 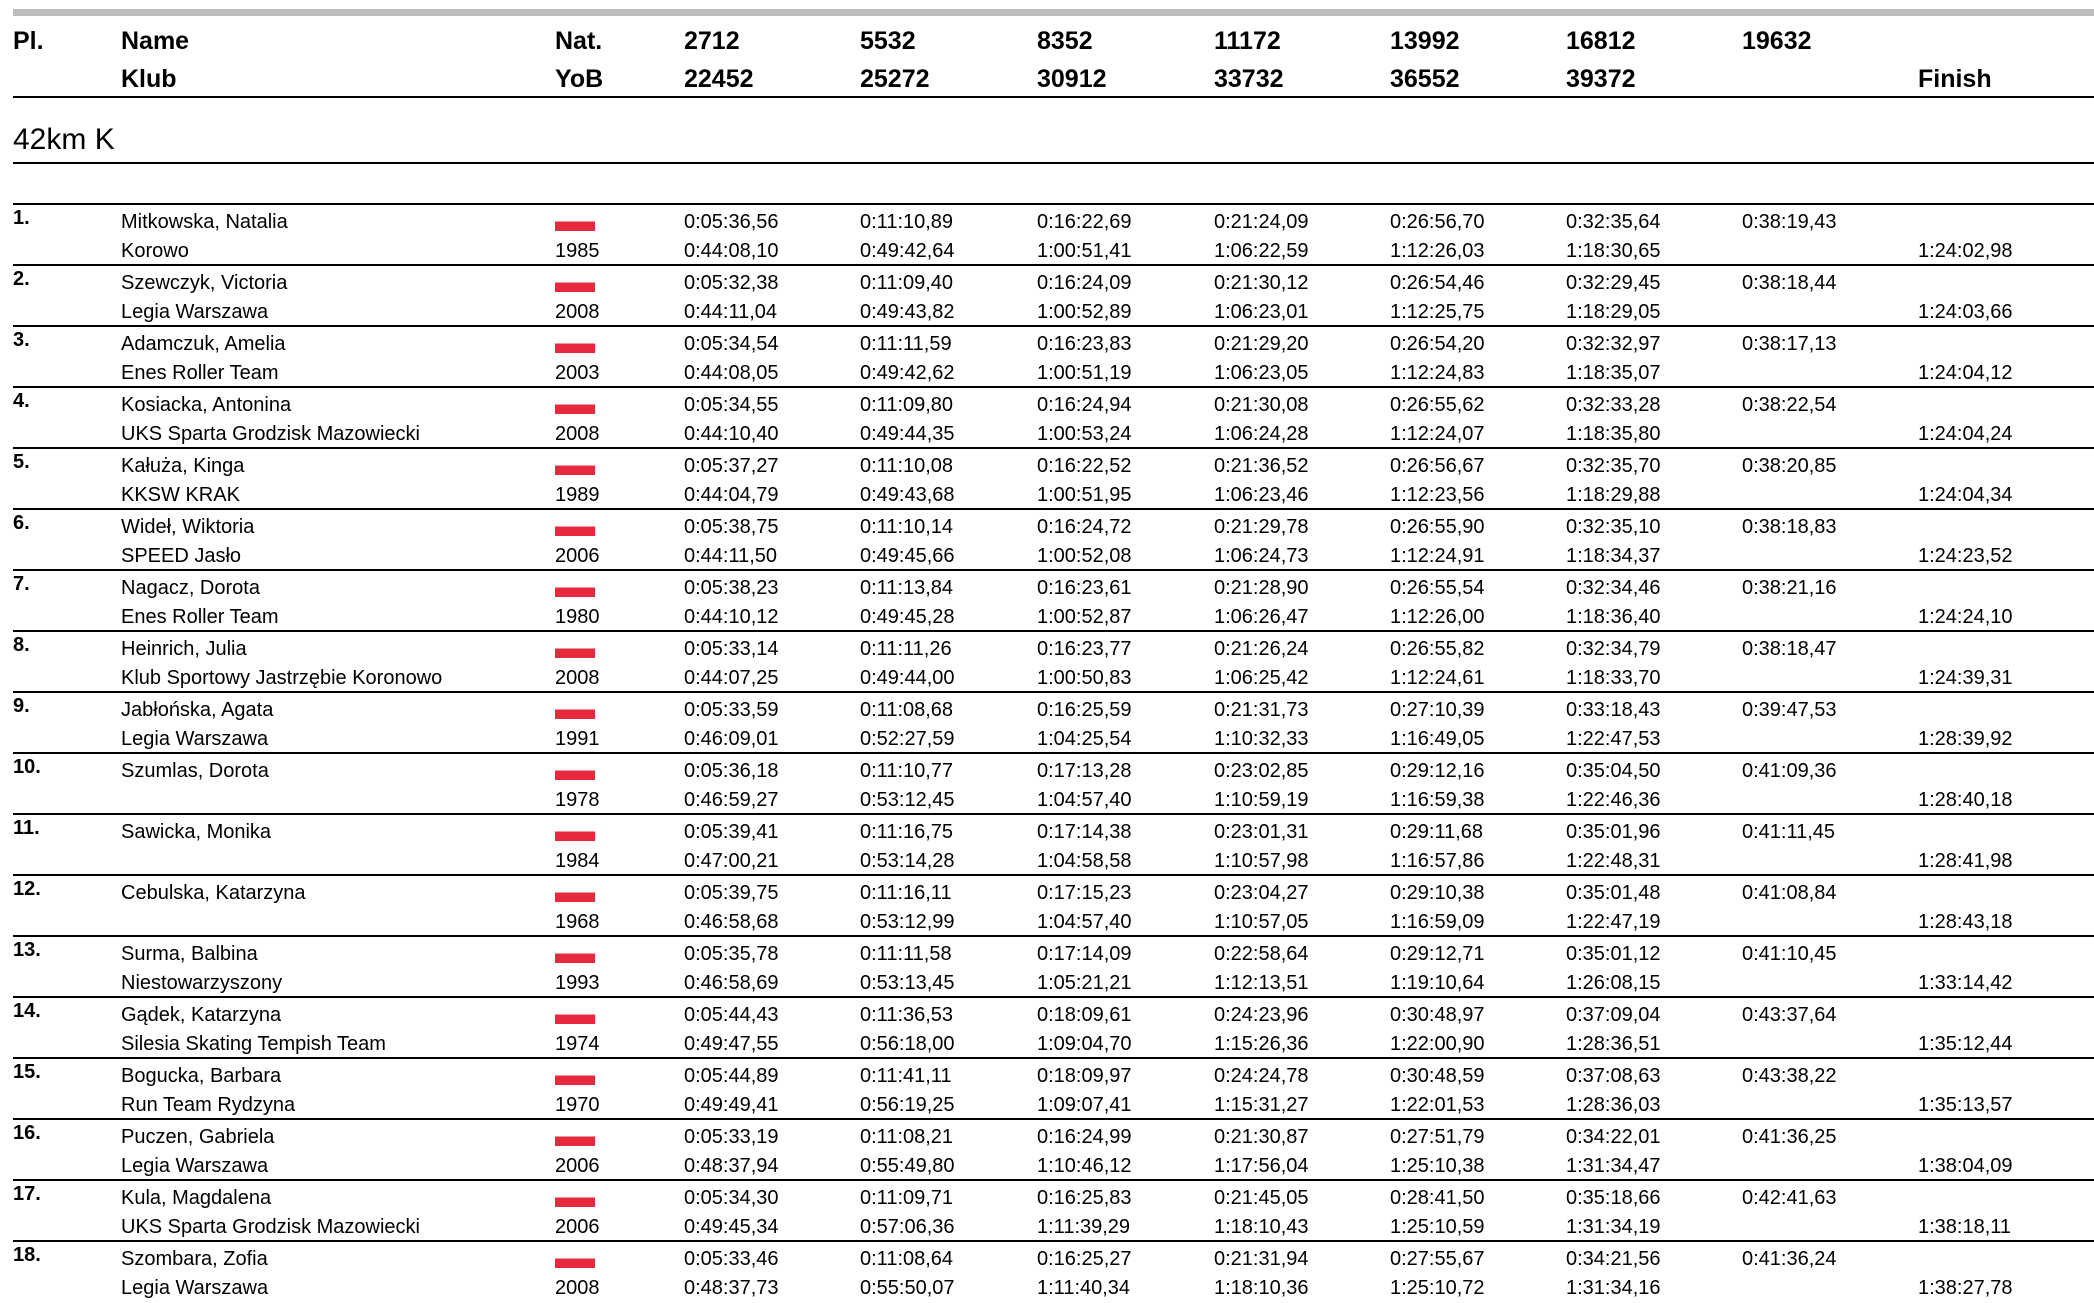 What do you see at coordinates (197, 710) in the screenshot?
I see `athlete-name: Jabłońska, Agata` at bounding box center [197, 710].